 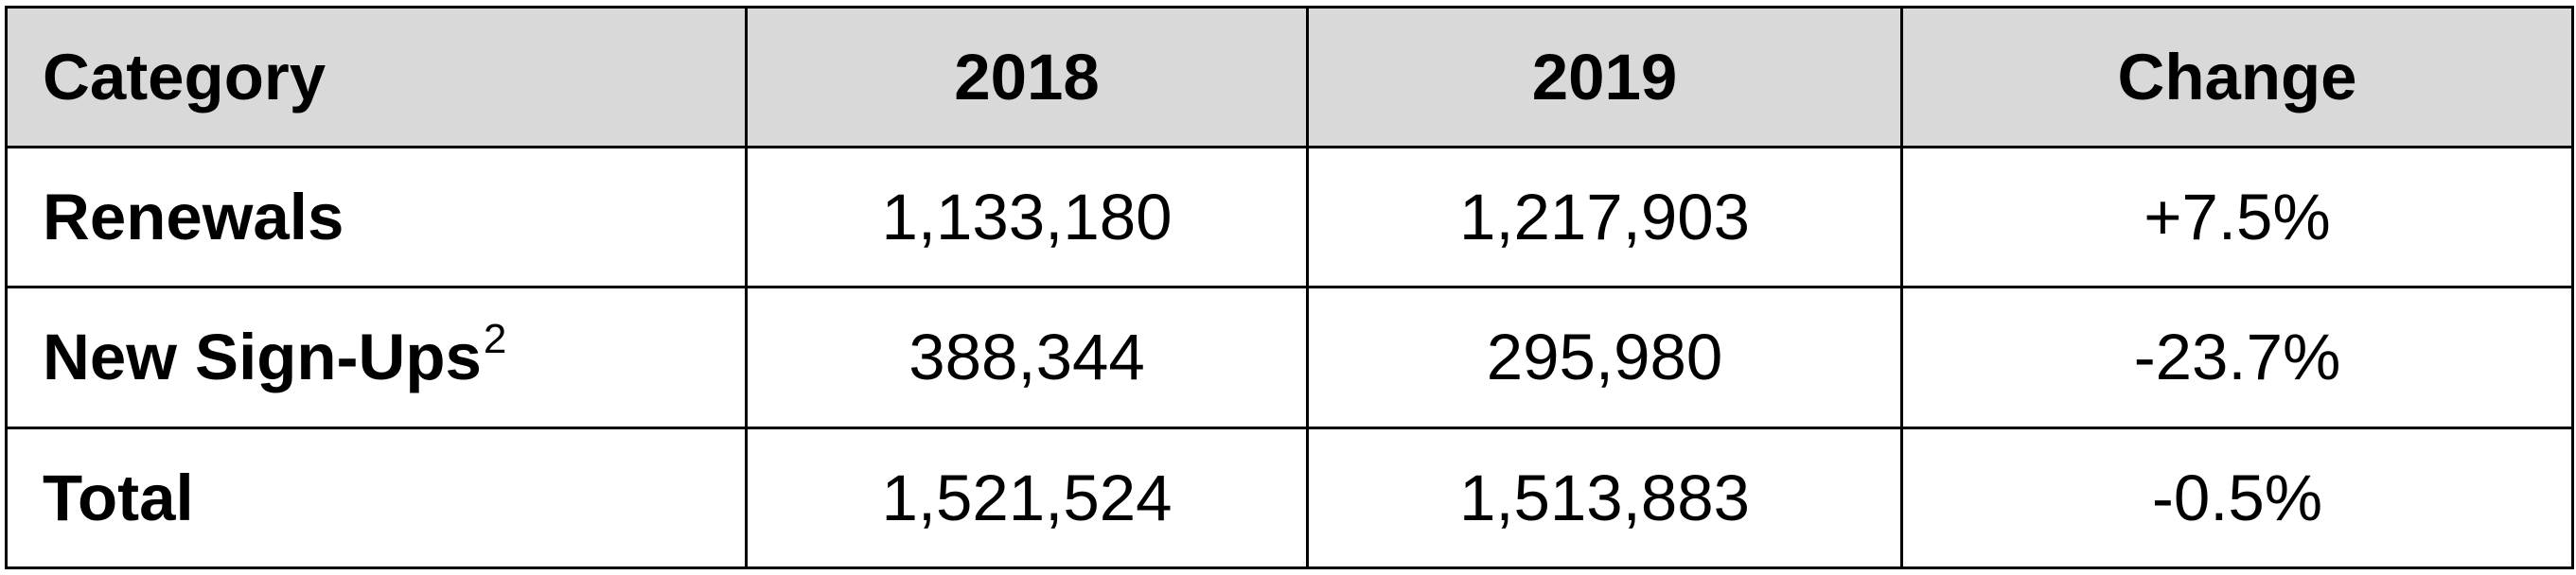 I want to click on row-2019-value: 295,980, so click(x=1604, y=357).